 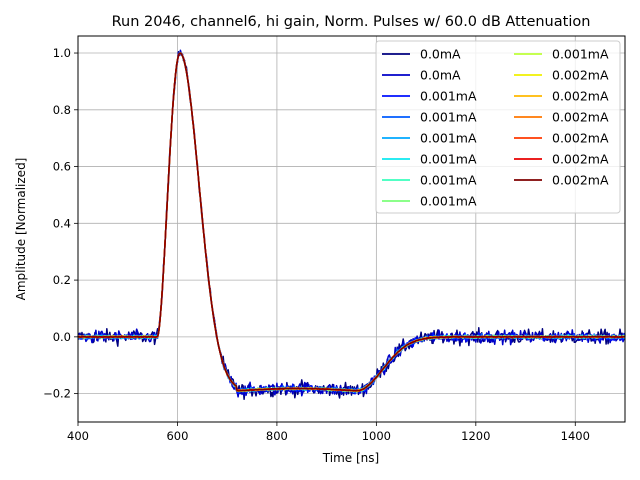 I want to click on y-tick-label: 1.0, so click(x=62, y=53).